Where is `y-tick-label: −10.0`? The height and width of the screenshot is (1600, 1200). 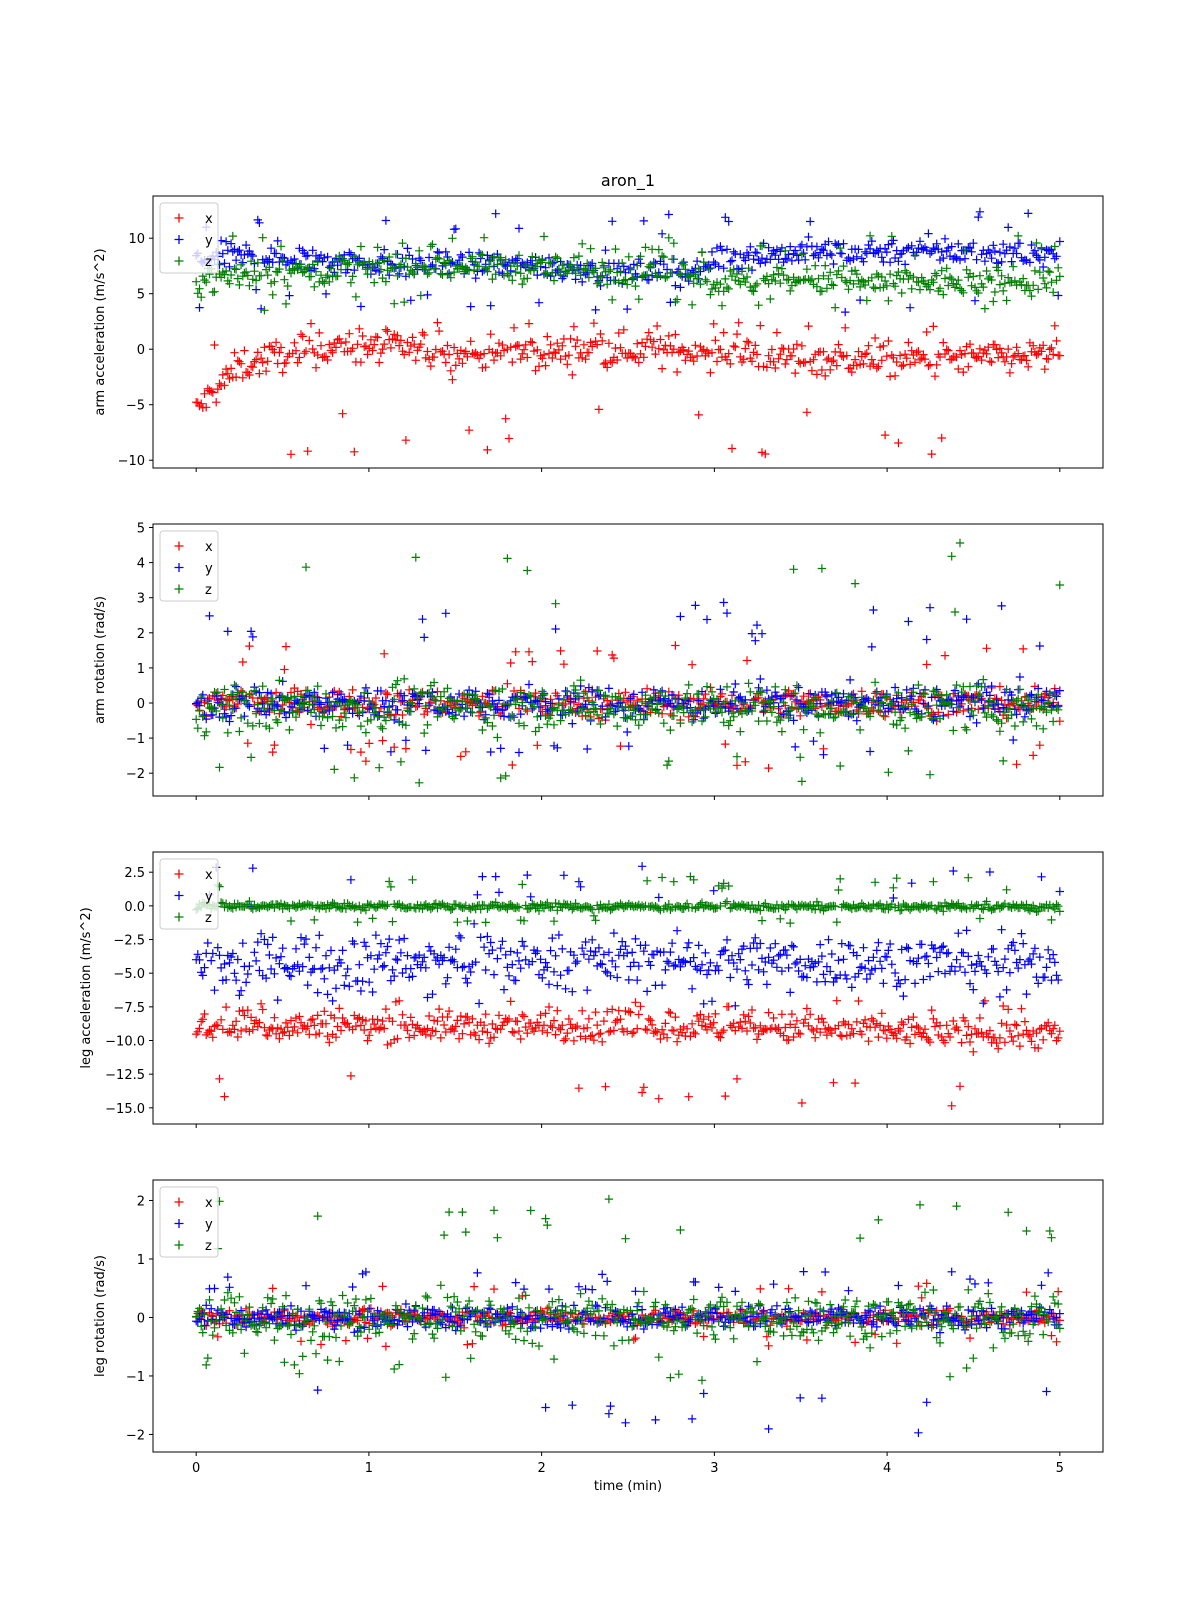
y-tick-label: −10.0 is located at coordinates (125, 1042).